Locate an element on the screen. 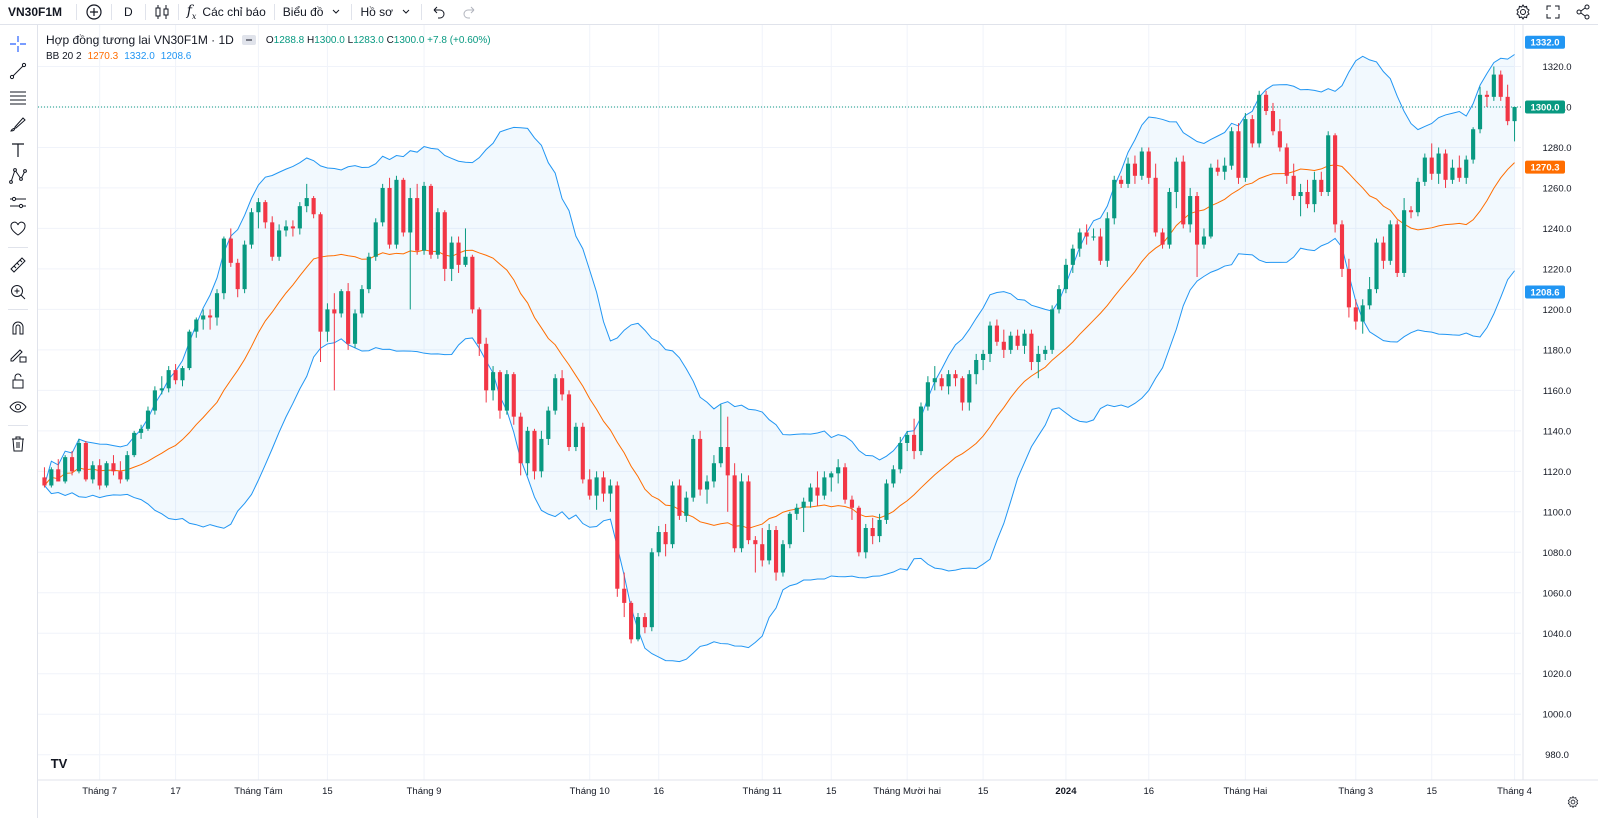 The height and width of the screenshot is (818, 1598). price-tick-label: 1080.0 is located at coordinates (1556, 553).